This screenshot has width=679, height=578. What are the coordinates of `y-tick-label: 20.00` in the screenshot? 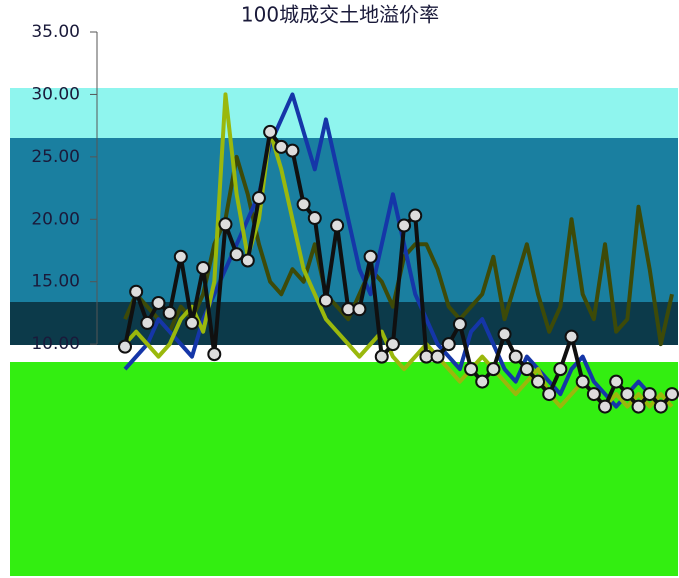 It's located at (55, 219).